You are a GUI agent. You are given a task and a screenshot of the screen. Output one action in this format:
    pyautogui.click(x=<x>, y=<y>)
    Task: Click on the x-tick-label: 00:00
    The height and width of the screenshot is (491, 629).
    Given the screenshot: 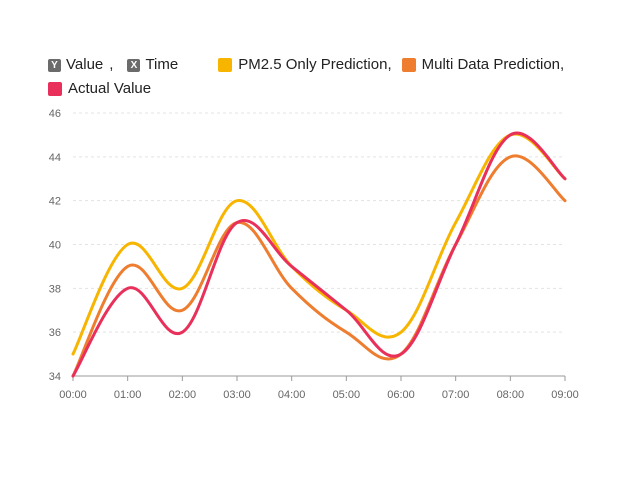 What is the action you would take?
    pyautogui.click(x=73, y=395)
    